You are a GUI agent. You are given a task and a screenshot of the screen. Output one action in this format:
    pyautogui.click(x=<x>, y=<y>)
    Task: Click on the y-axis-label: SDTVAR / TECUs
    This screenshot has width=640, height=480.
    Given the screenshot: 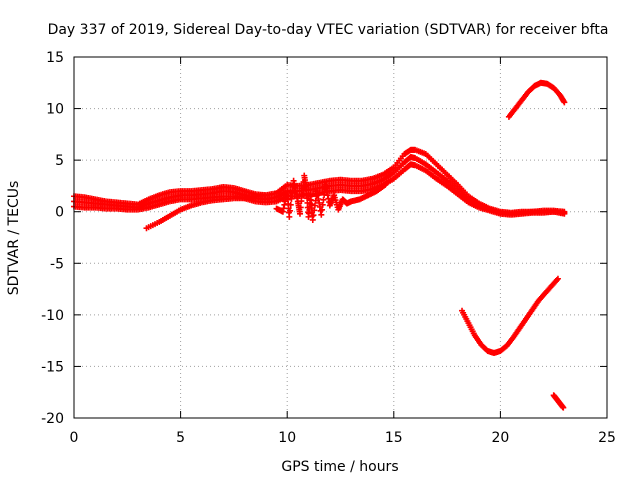 What is the action you would take?
    pyautogui.click(x=14, y=238)
    